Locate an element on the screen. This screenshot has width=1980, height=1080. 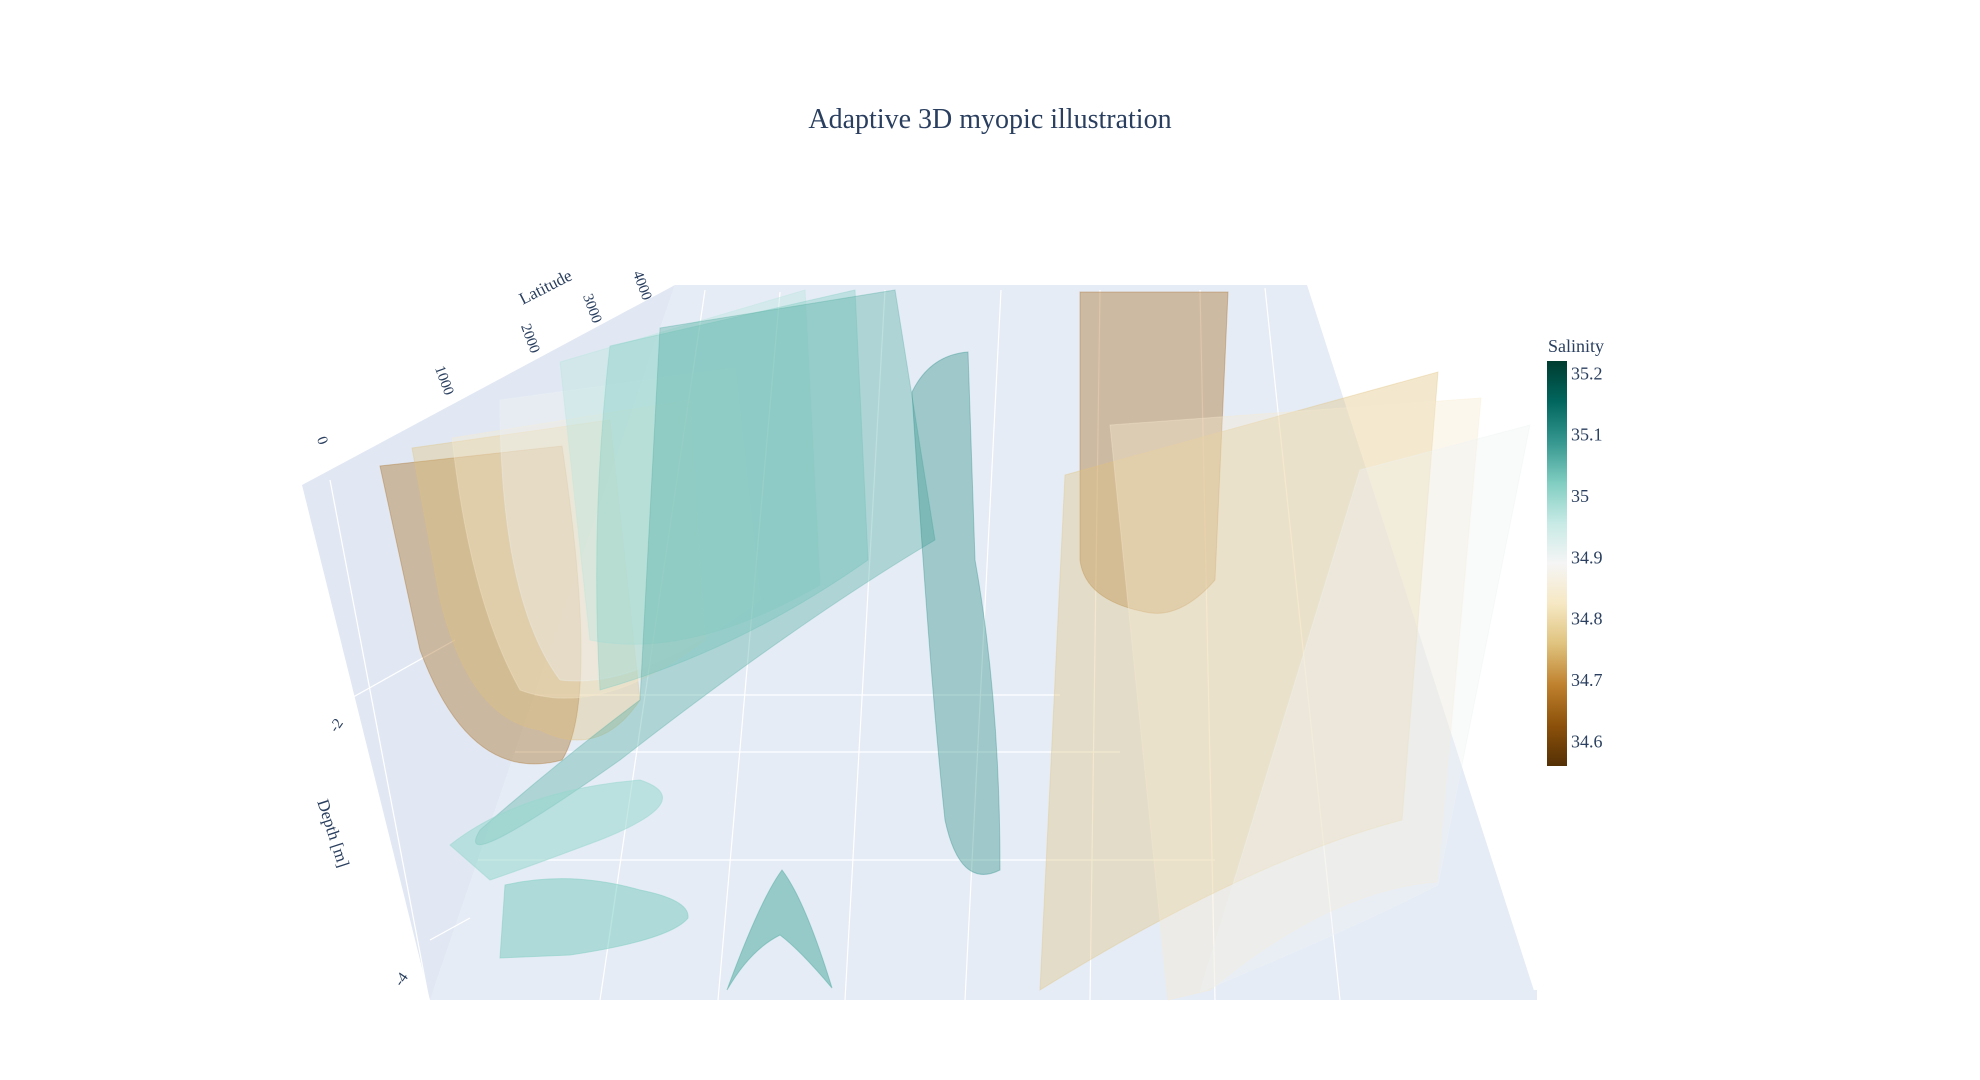
colorbar-gradient is located at coordinates (1557, 563).